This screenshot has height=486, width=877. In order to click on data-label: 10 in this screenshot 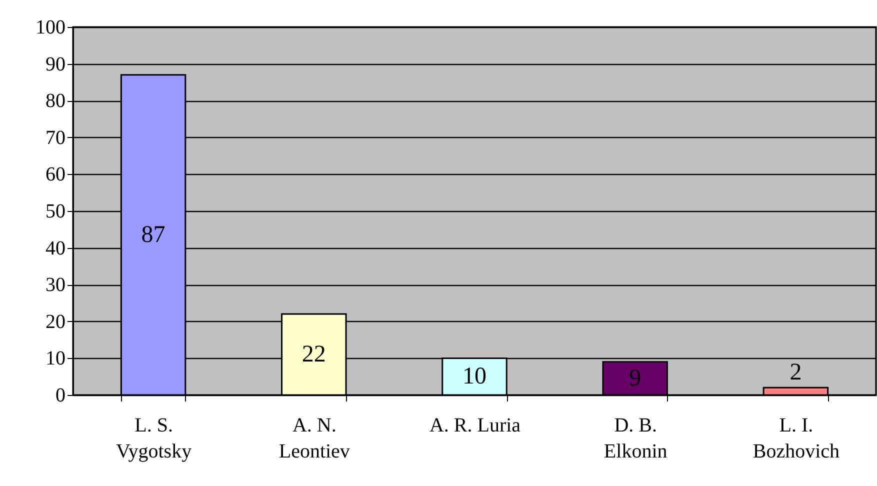, I will do `click(474, 377)`.